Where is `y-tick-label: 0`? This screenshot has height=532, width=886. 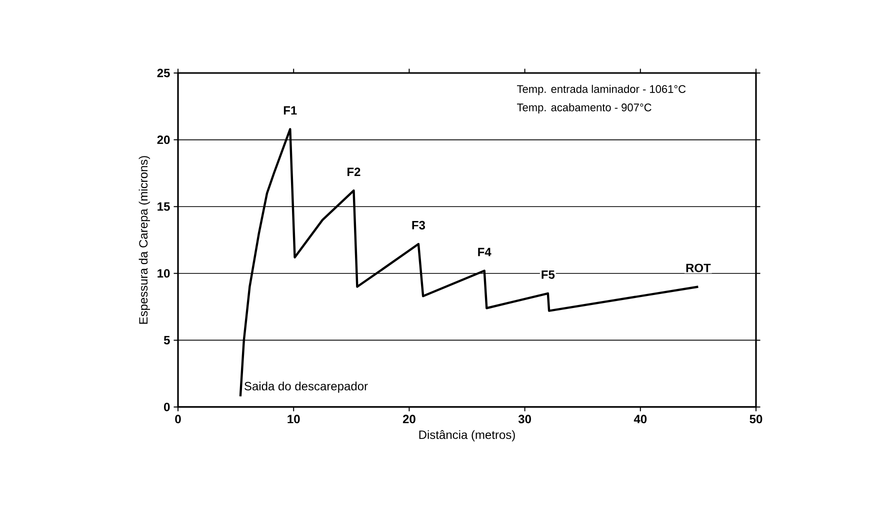
y-tick-label: 0 is located at coordinates (167, 407).